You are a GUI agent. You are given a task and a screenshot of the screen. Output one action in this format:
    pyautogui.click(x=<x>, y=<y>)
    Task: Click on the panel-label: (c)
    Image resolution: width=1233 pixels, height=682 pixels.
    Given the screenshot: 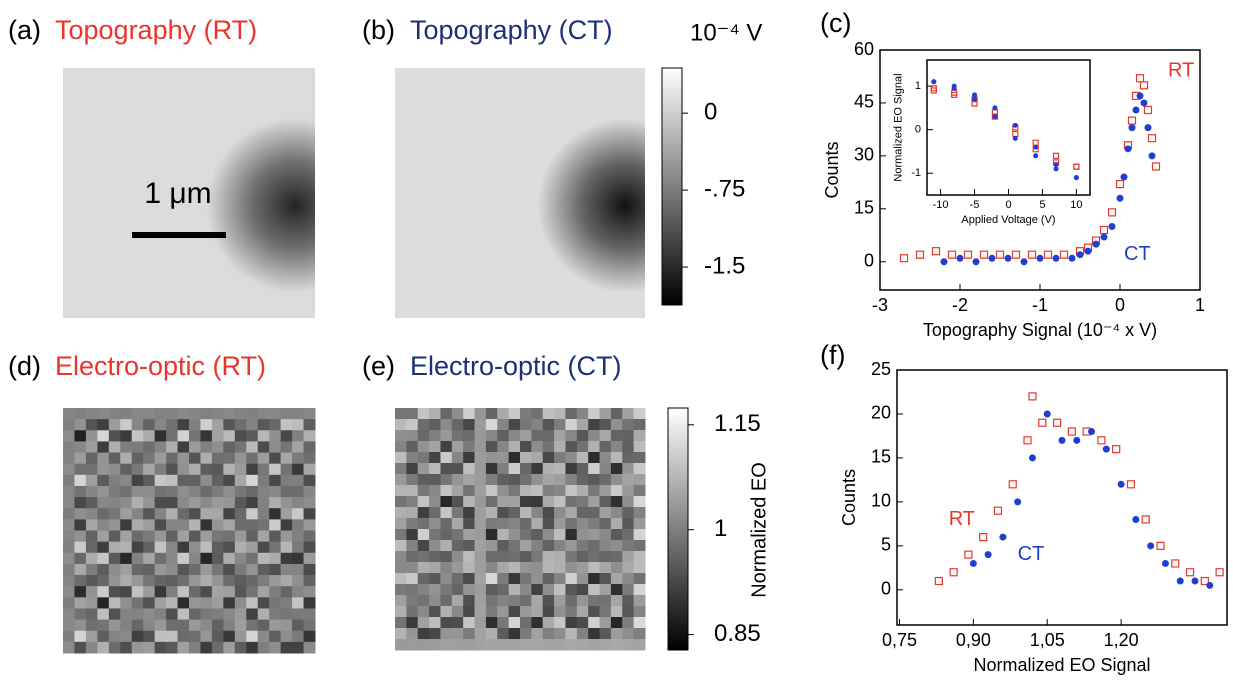 What is the action you would take?
    pyautogui.click(x=835, y=23)
    